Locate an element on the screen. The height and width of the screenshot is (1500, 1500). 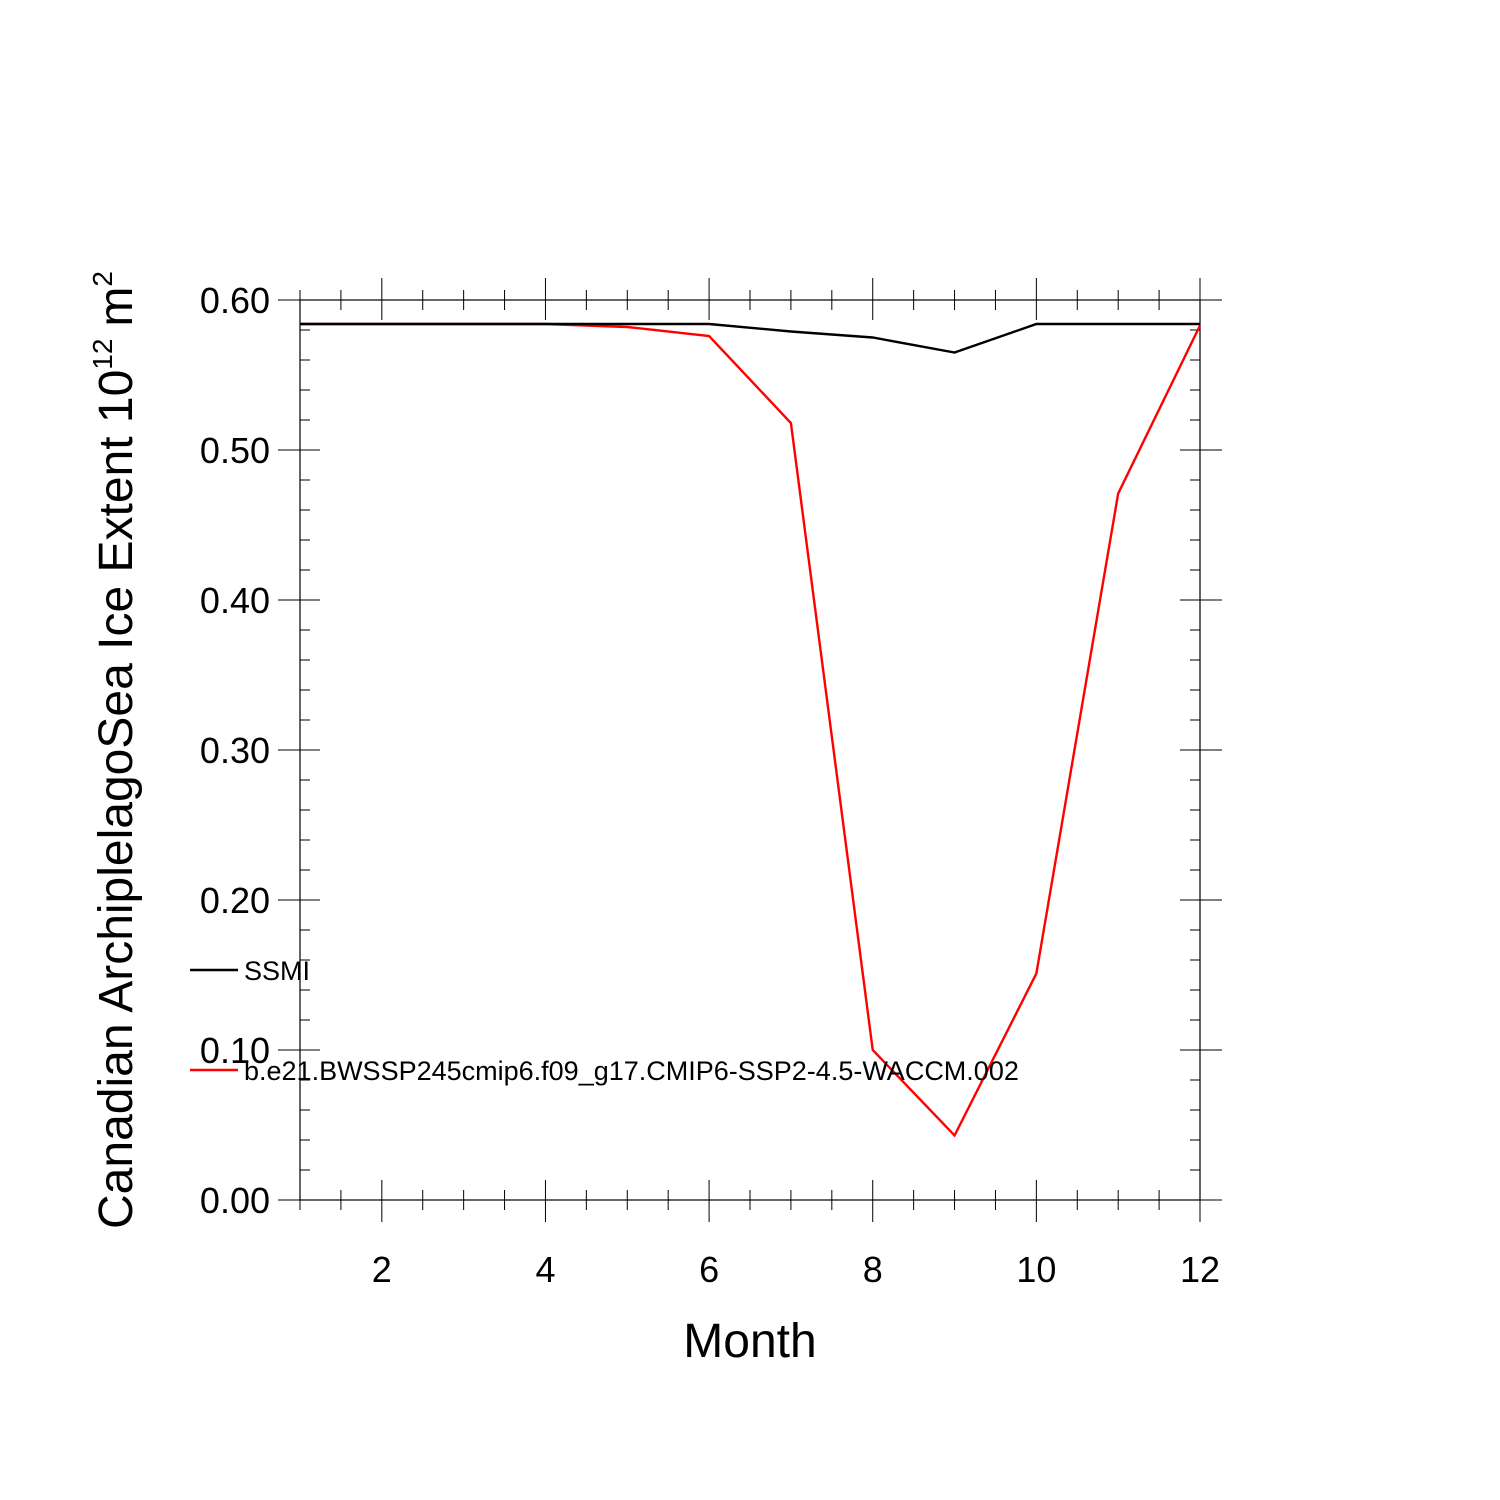
x-axis-label: Month is located at coordinates (749, 1341).